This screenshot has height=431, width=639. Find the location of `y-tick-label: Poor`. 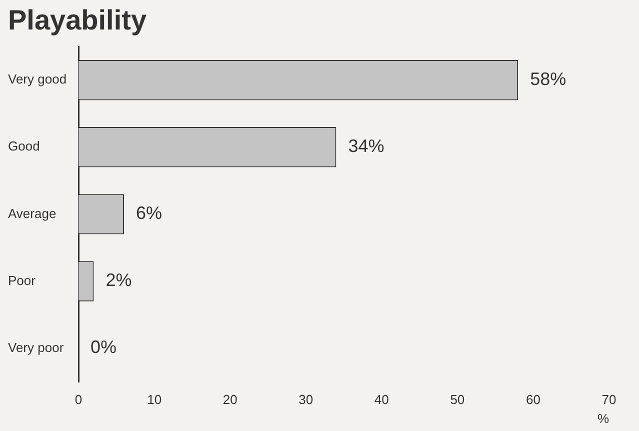

y-tick-label: Poor is located at coordinates (22, 280).